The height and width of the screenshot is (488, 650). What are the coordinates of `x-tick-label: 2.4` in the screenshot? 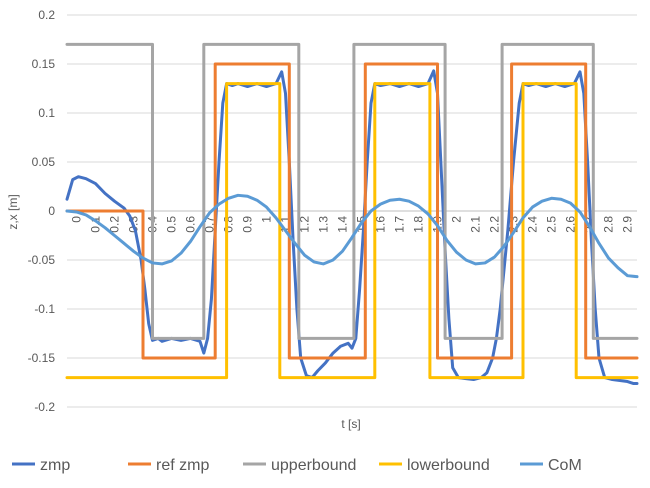 It's located at (533, 224).